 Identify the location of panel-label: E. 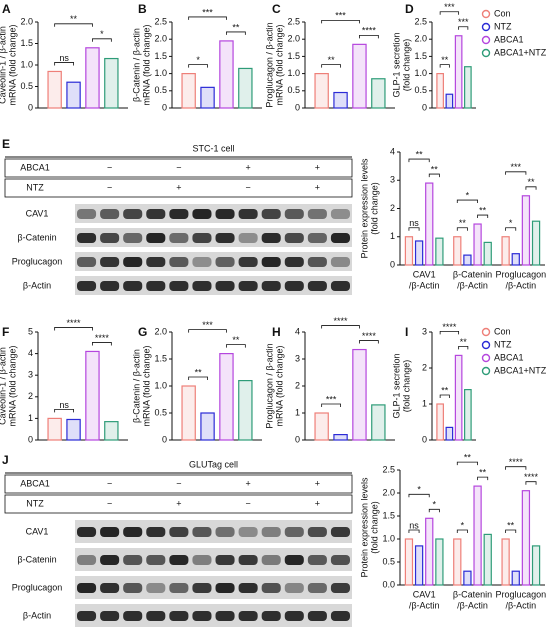
(6, 144).